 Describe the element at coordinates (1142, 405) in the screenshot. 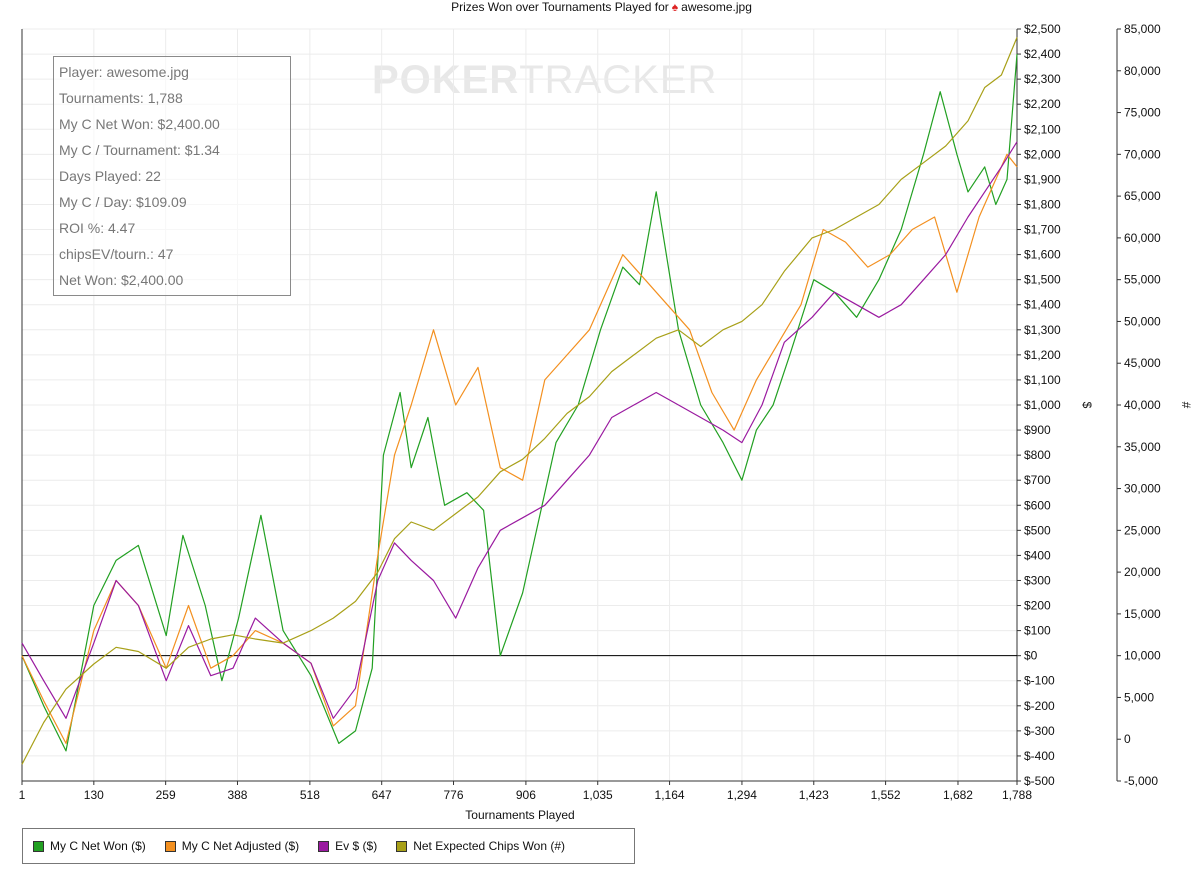

I see `y2-tick-label: 40,000` at that location.